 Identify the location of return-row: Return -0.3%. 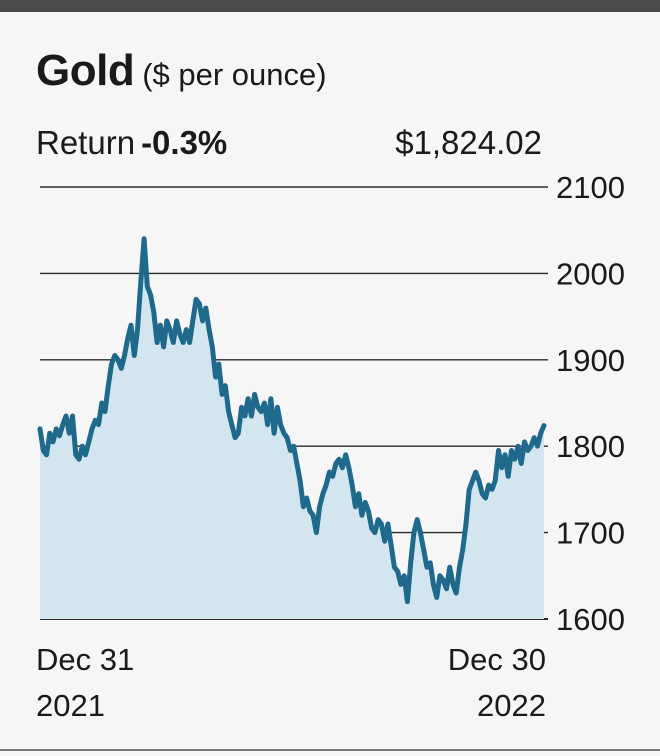
(131, 143).